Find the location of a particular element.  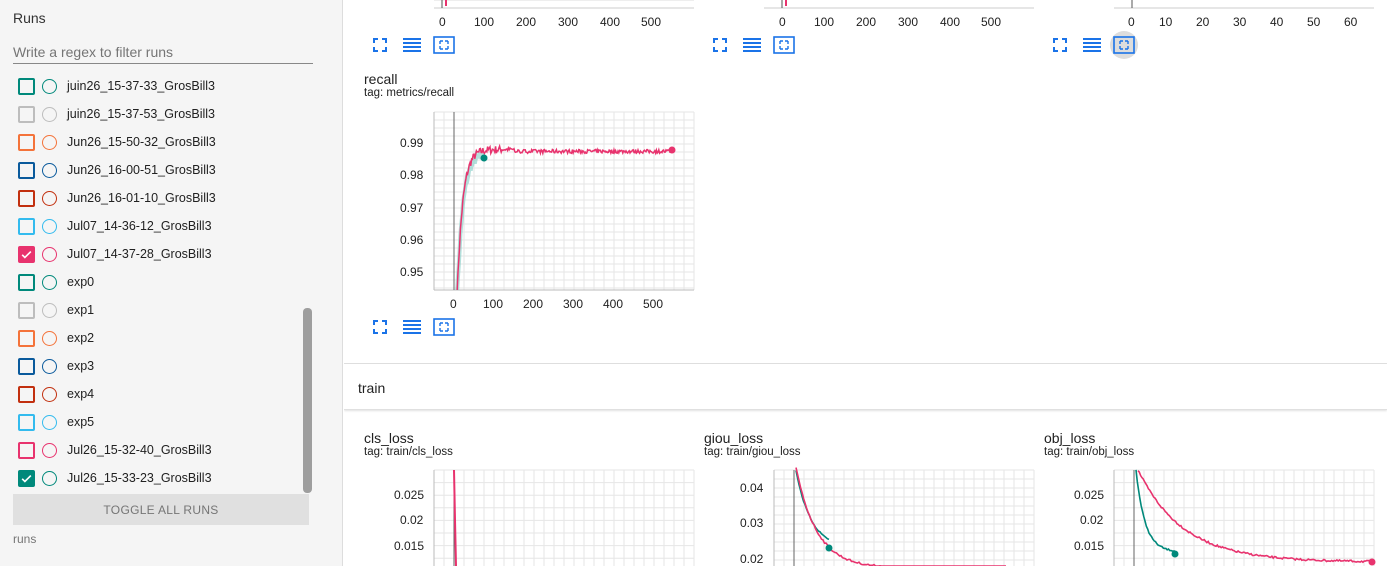

recall-series-end-point is located at coordinates (484, 158).